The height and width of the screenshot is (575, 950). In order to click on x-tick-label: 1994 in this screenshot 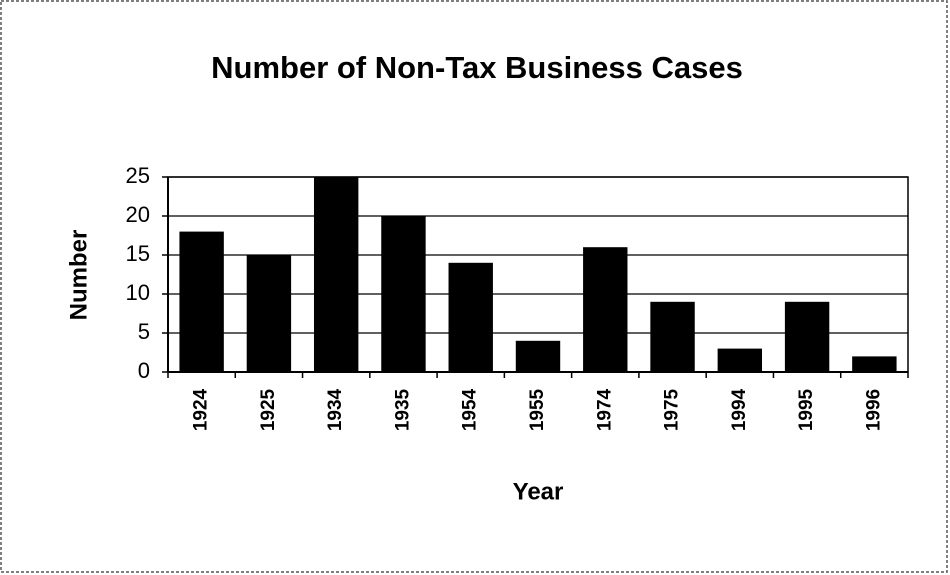, I will do `click(739, 409)`.